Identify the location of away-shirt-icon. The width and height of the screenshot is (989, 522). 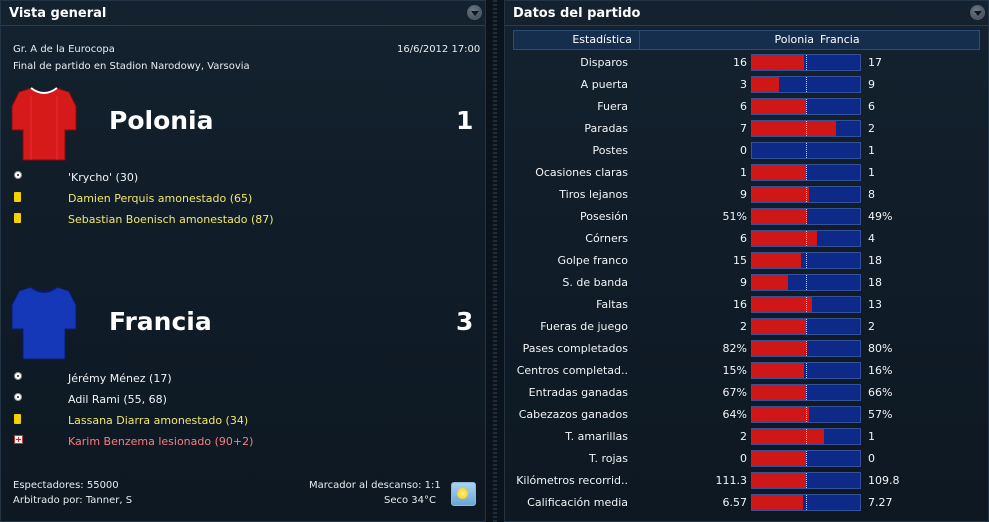
(44, 323).